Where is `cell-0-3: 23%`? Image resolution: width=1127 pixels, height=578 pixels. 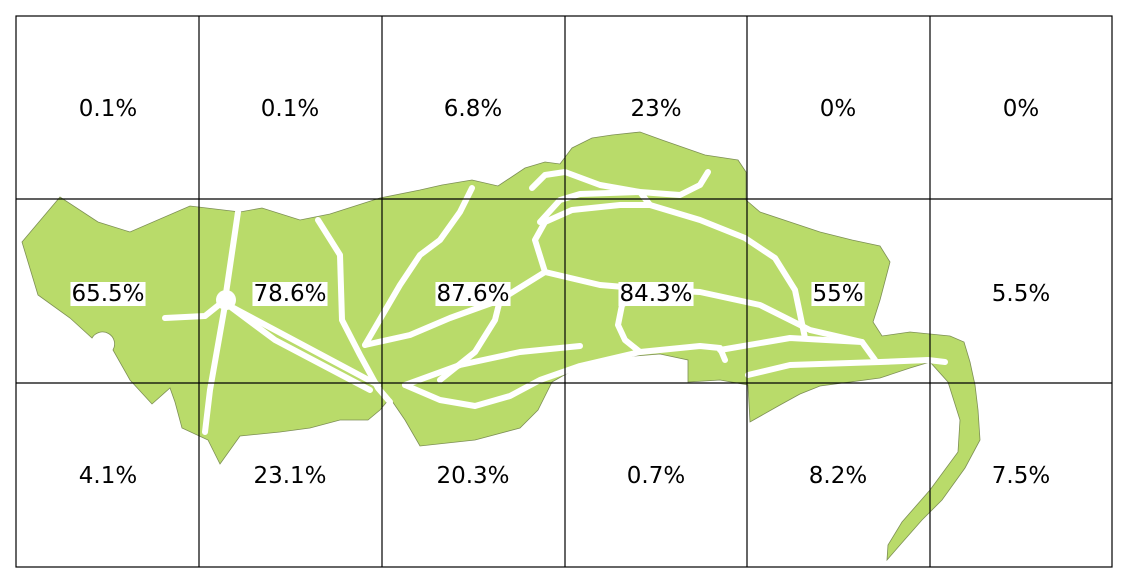 cell-0-3: 23% is located at coordinates (655, 109).